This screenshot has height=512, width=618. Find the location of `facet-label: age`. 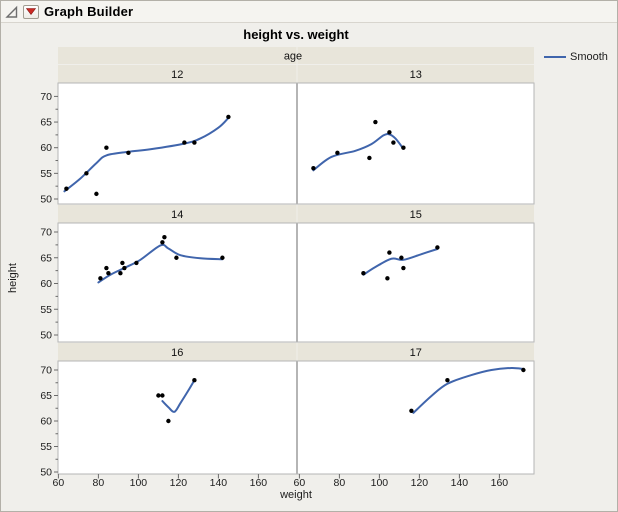

facet-label: age is located at coordinates (293, 57).